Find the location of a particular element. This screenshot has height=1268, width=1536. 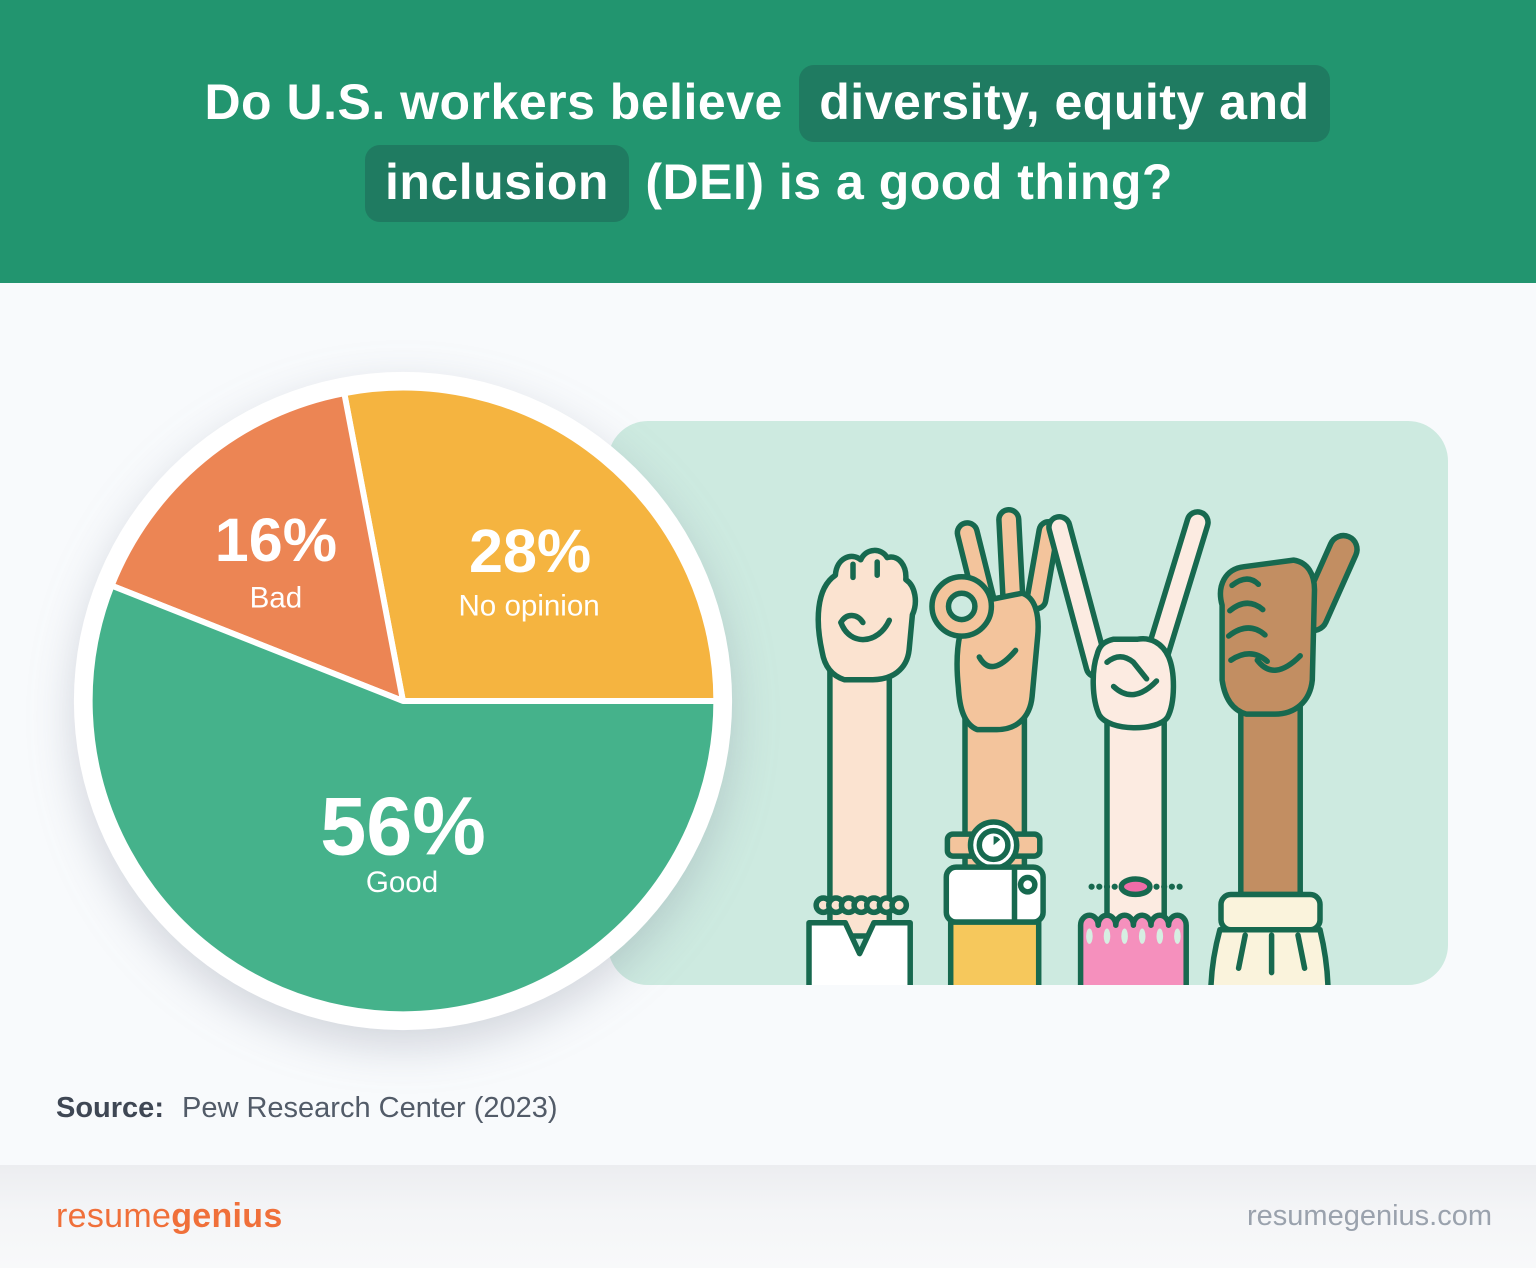

title-text-2: (DEI) is a good thing? is located at coordinates (909, 181).